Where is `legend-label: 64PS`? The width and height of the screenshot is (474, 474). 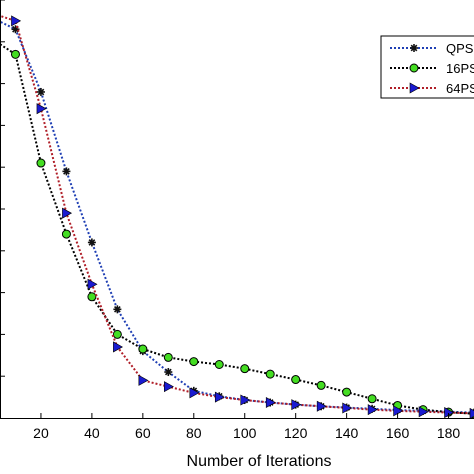 legend-label: 64PS is located at coordinates (460, 88).